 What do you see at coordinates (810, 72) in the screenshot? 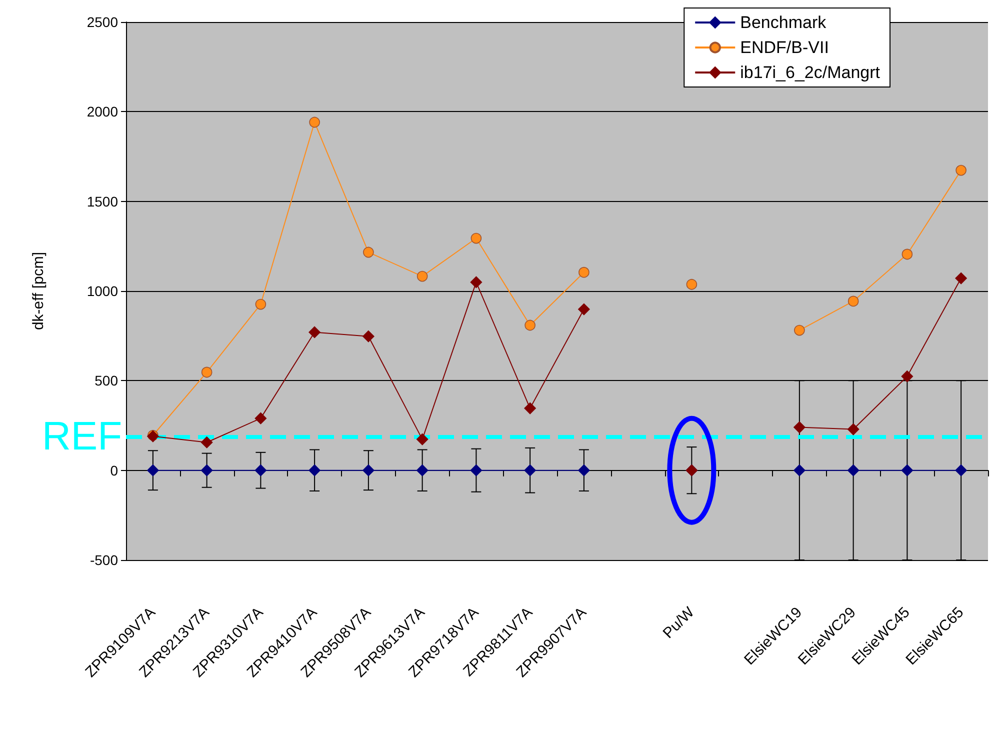
I see `legend-label: ib17i_6_2c/Mangrt` at bounding box center [810, 72].